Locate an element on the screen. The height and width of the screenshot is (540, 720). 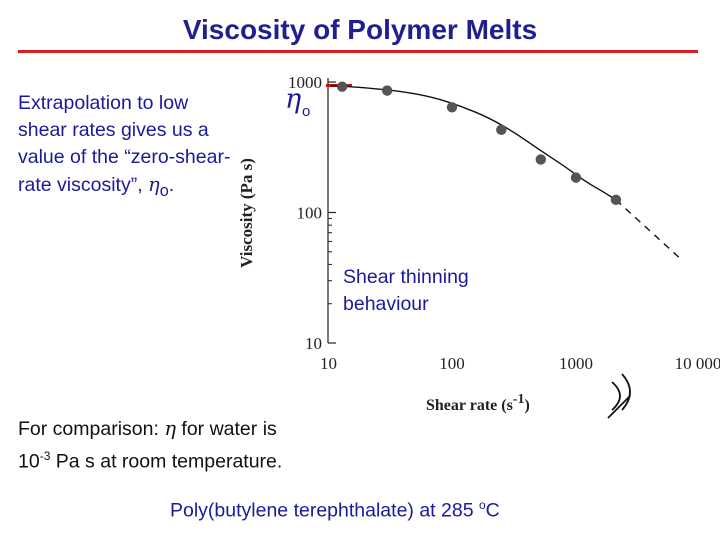
caption-unit: C is located at coordinates (492, 510).